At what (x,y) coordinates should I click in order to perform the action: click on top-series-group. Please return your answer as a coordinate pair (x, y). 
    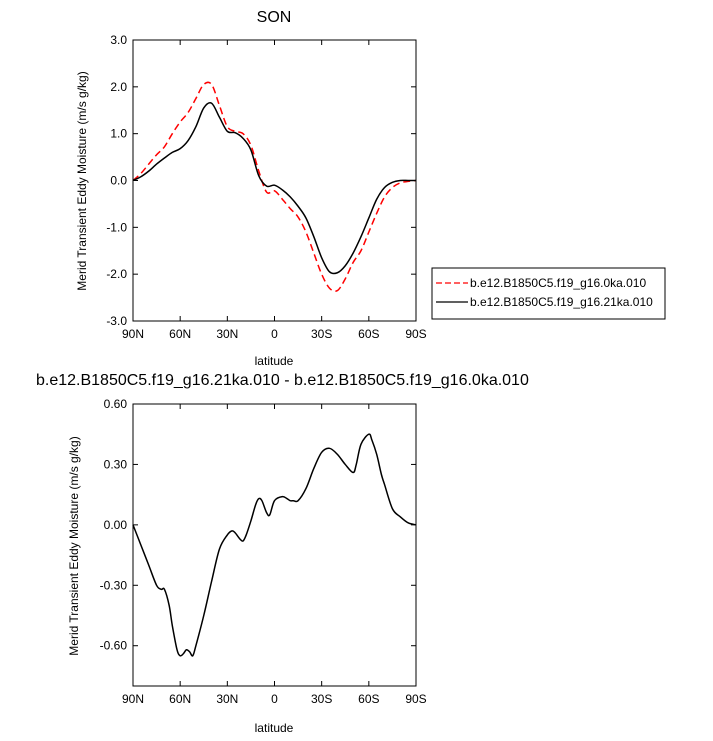
    Looking at the image, I should click on (274, 186).